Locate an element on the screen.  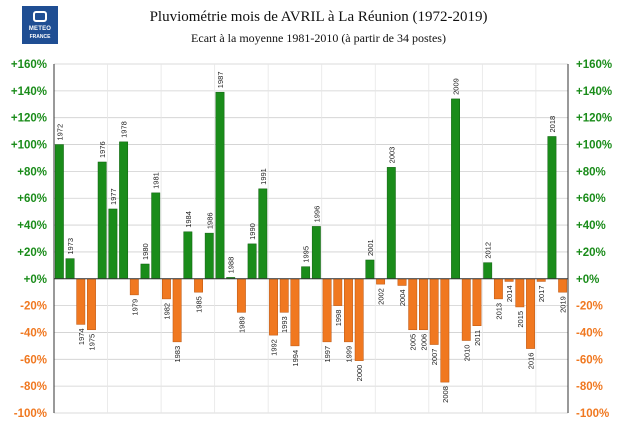
y-tick-label-right: +0% is located at coordinates (587, 280).